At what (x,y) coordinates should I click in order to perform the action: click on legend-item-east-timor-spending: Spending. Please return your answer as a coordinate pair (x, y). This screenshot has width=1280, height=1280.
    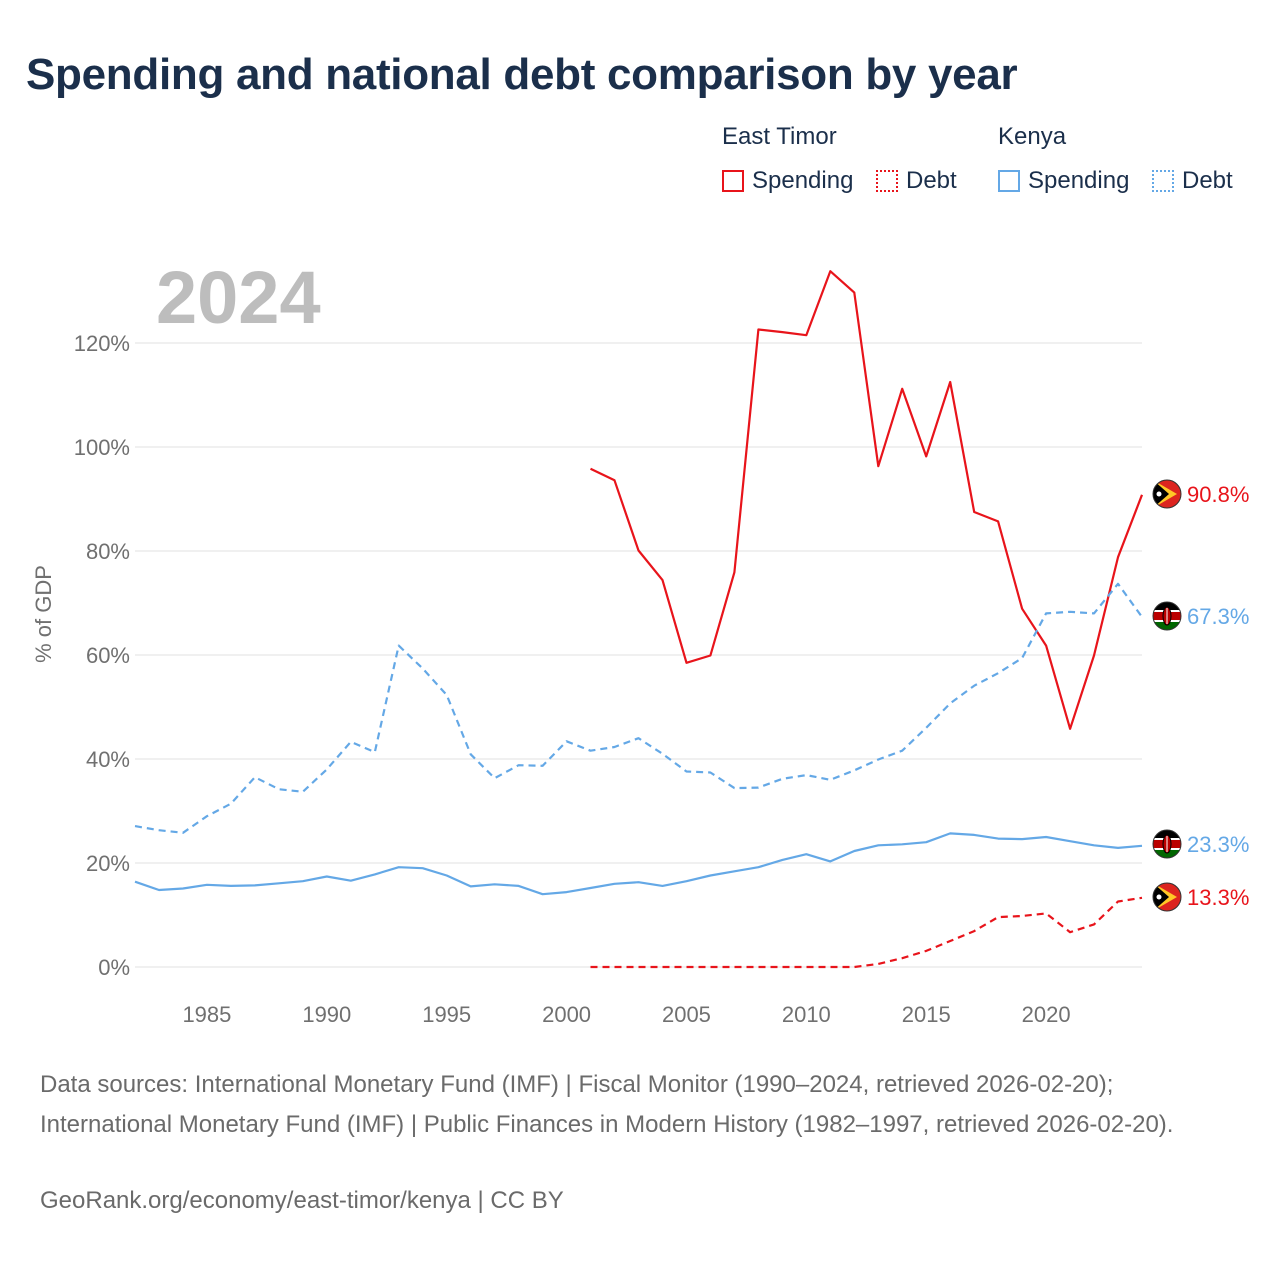
    Looking at the image, I should click on (787, 181).